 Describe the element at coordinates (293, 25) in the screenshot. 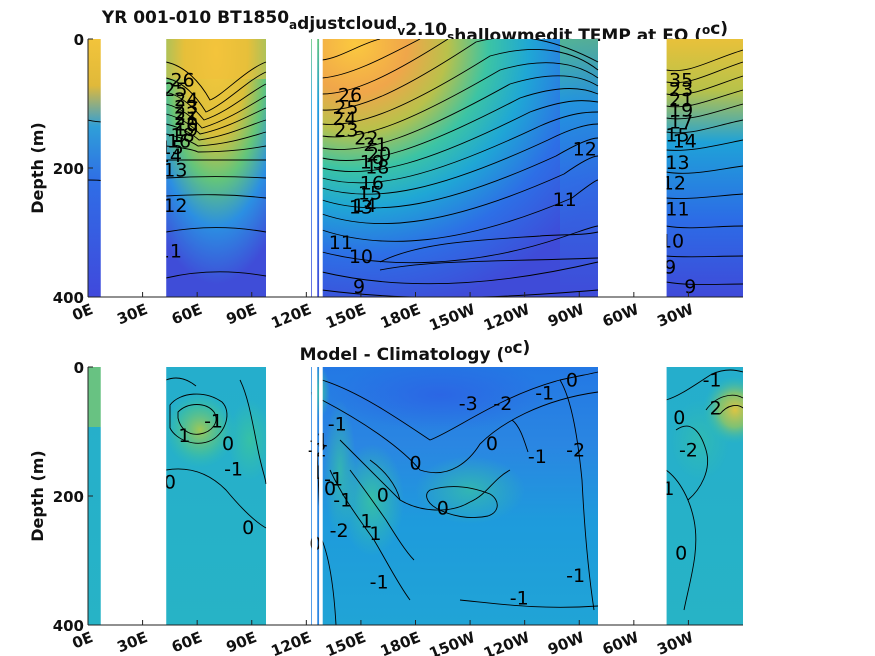

I see `title-part: a` at that location.